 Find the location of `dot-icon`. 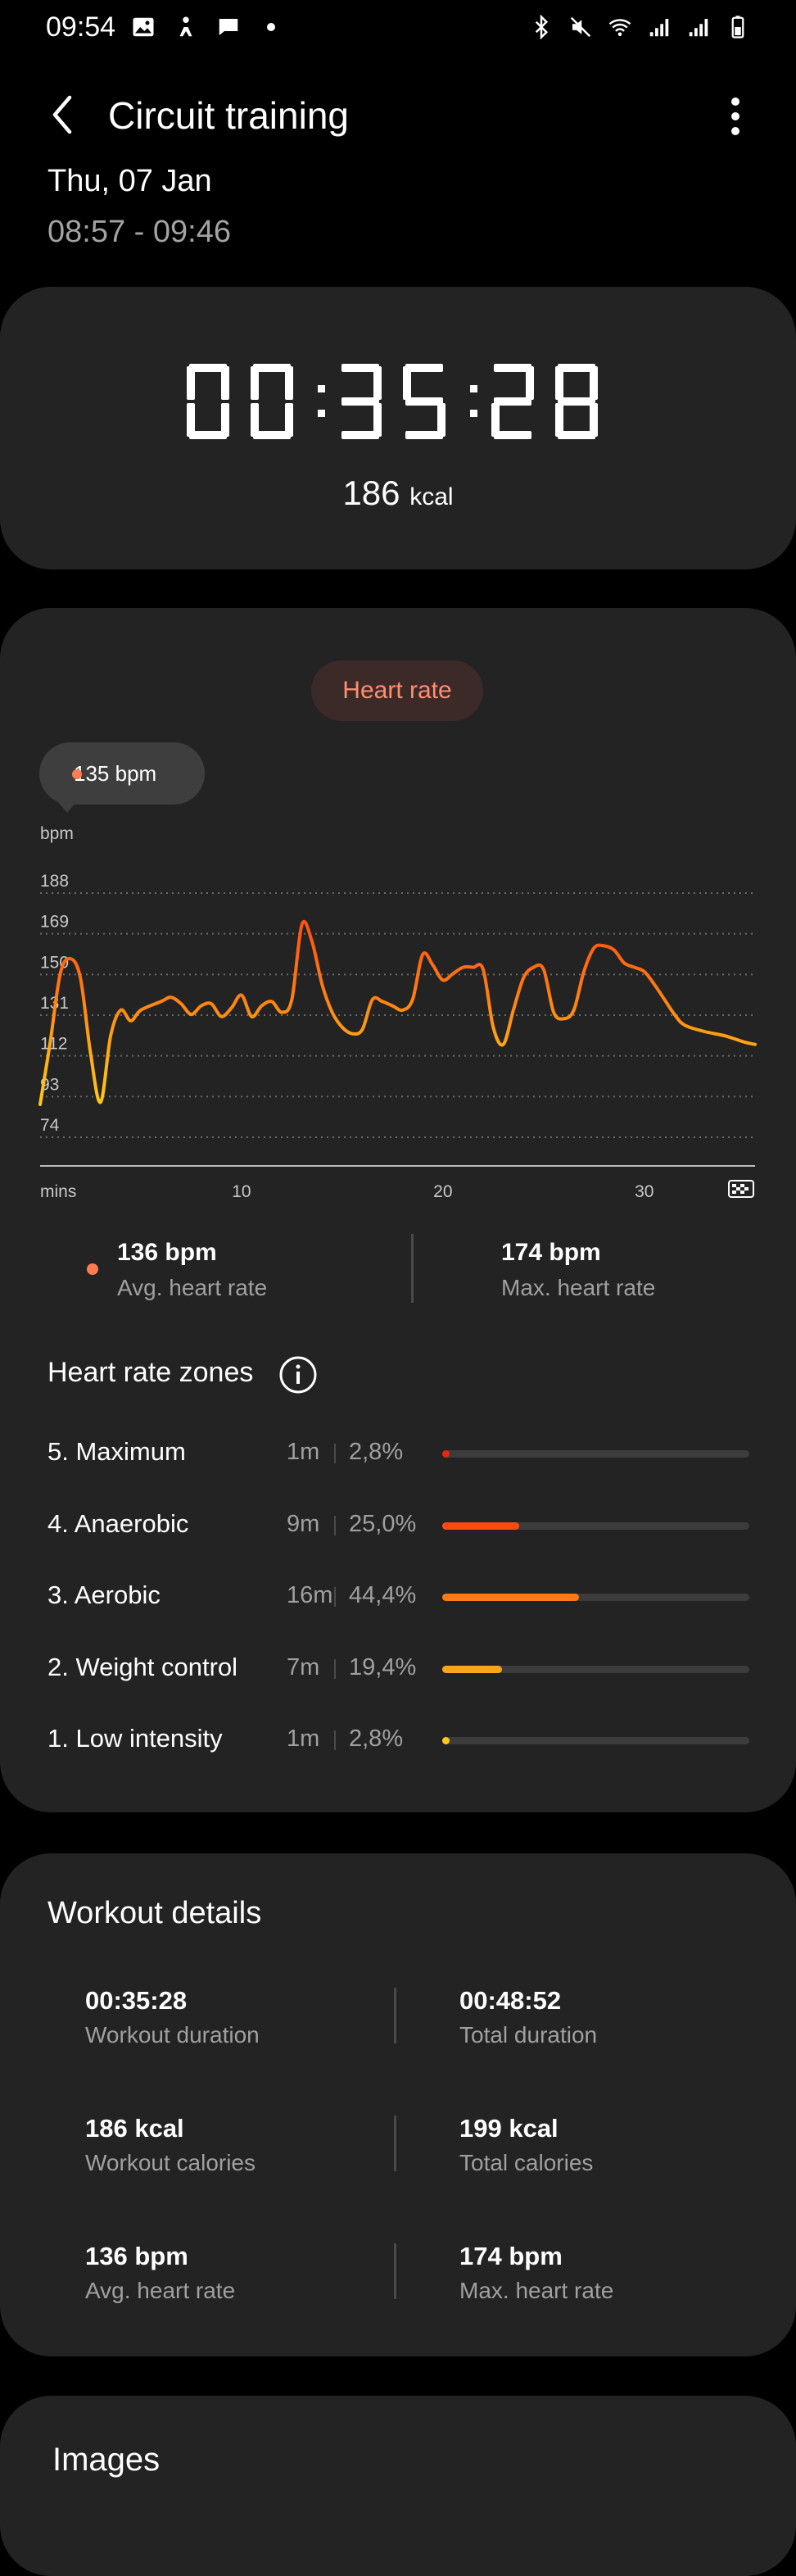

dot-icon is located at coordinates (271, 27).